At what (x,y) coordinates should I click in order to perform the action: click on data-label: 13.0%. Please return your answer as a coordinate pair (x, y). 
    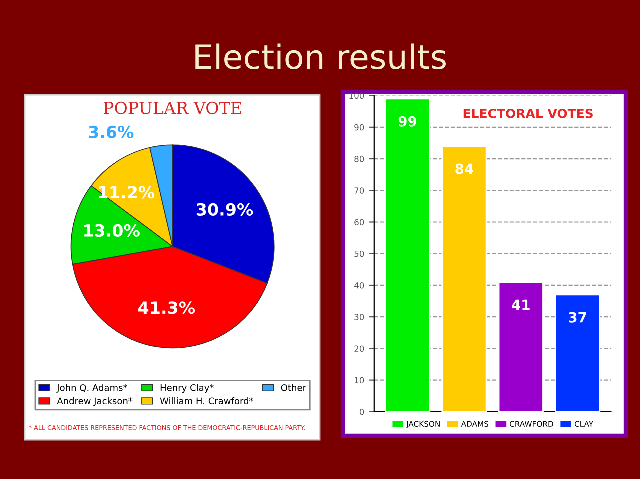
    Looking at the image, I should click on (112, 231).